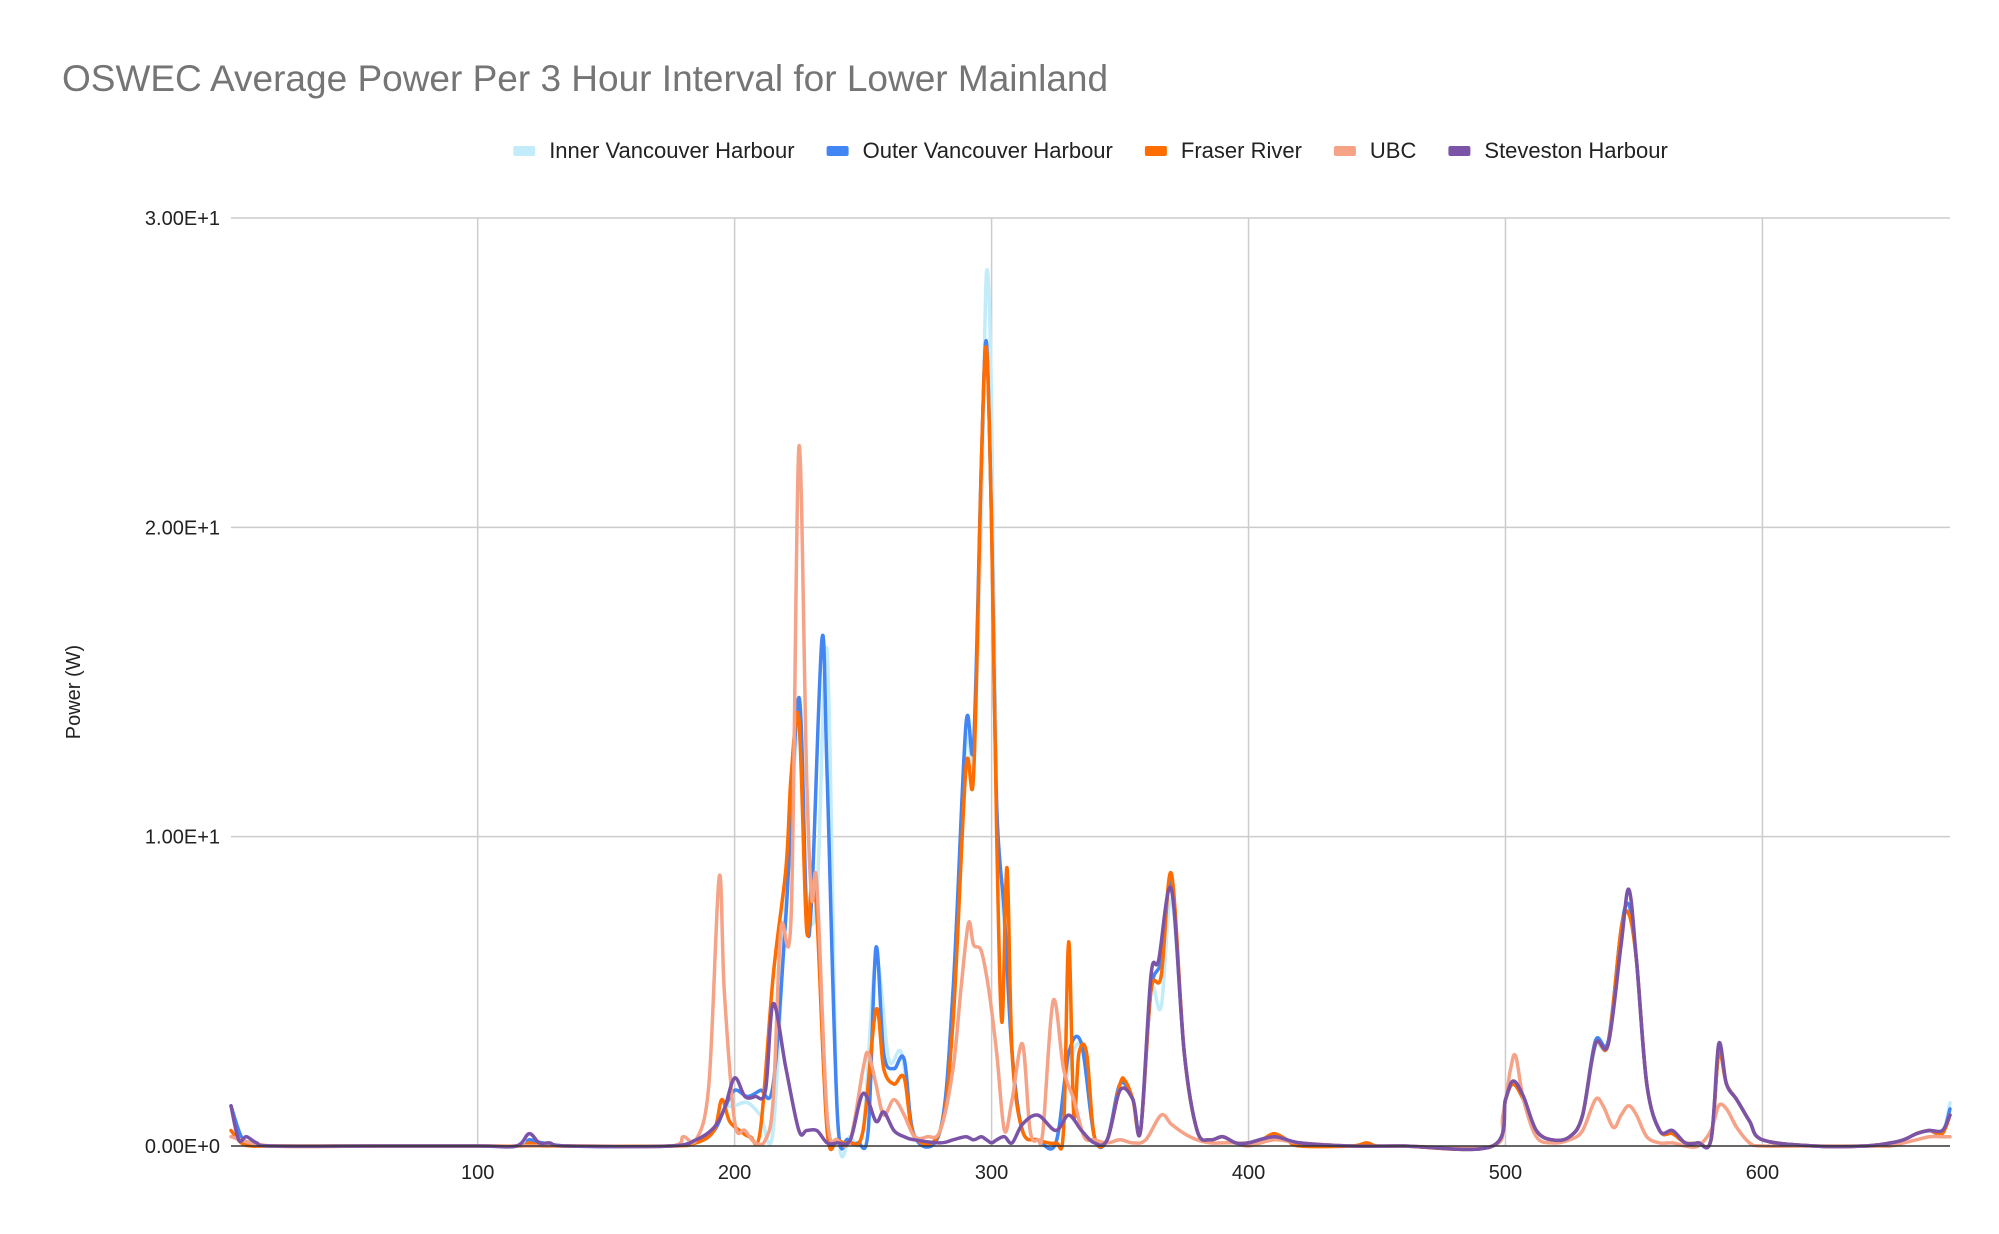 This screenshot has width=1999, height=1234. What do you see at coordinates (182, 683) in the screenshot?
I see `y-axis-tick-labels: 0.00E+0 1.00E+1 2.00E+1 3.00E+1` at bounding box center [182, 683].